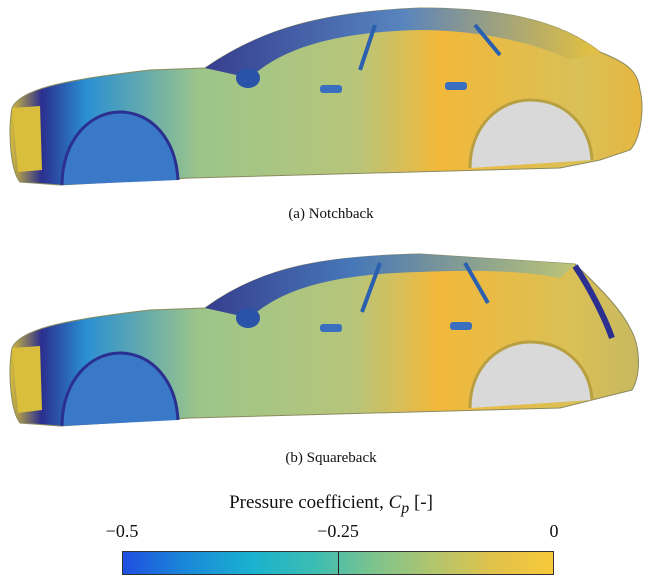 This screenshot has width=662, height=577. What do you see at coordinates (593, 301) in the screenshot?
I see `rear-pillar` at bounding box center [593, 301].